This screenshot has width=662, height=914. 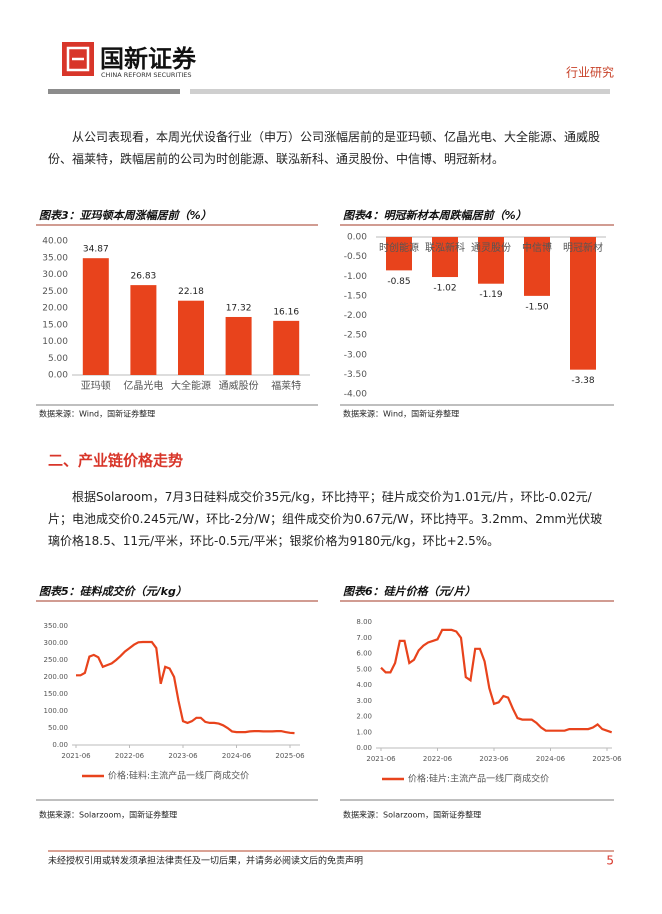 What do you see at coordinates (55, 325) in the screenshot?
I see `y-tick-label: 15.00` at bounding box center [55, 325].